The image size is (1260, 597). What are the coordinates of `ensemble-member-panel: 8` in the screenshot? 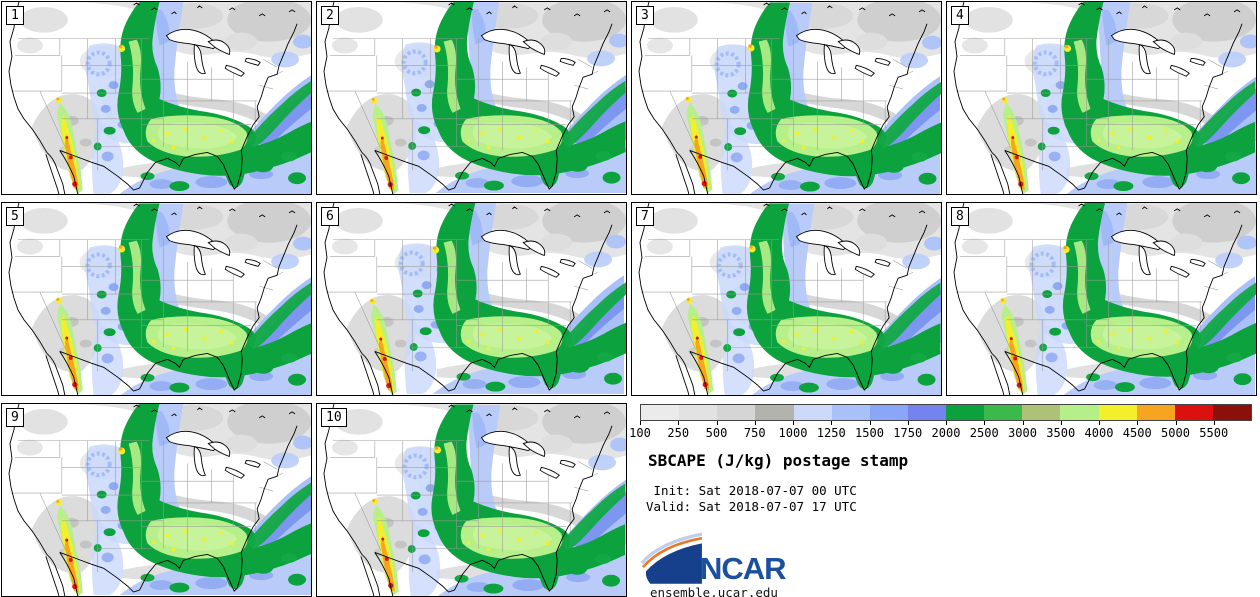 It's located at (1101, 299).